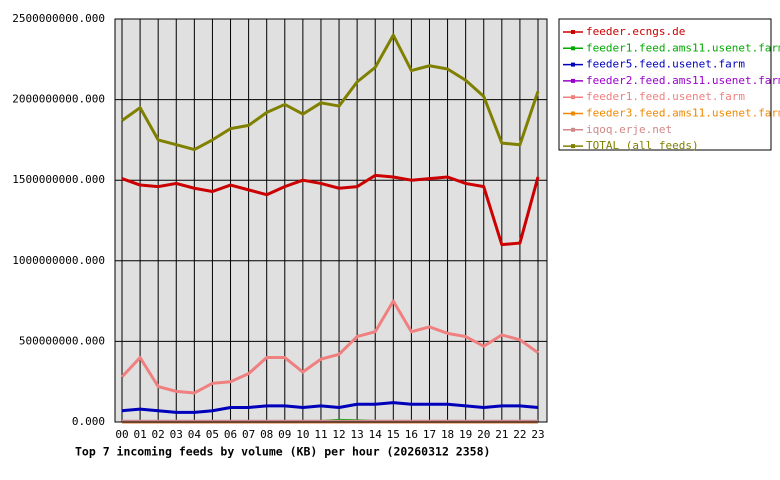  What do you see at coordinates (230, 434) in the screenshot?
I see `x-tick-label: 06` at bounding box center [230, 434].